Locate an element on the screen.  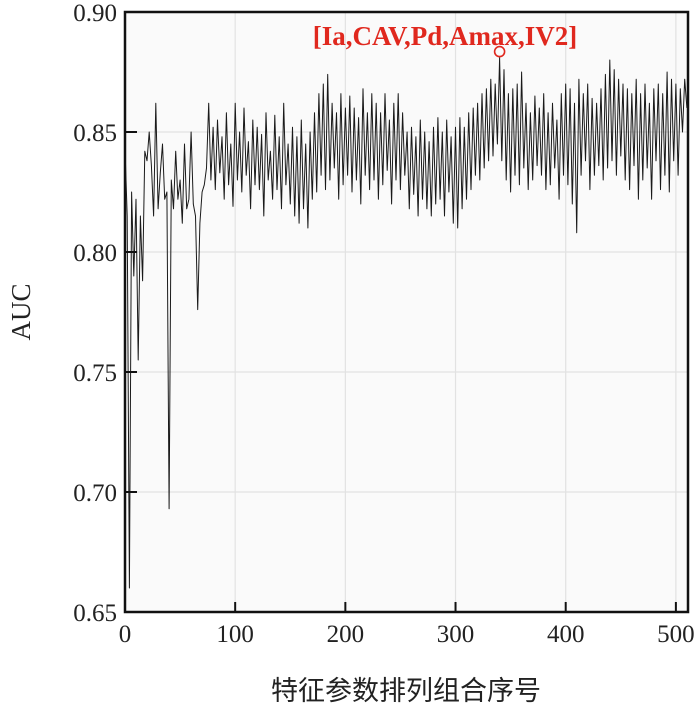
x-tick-label: 200 is located at coordinates (346, 634).